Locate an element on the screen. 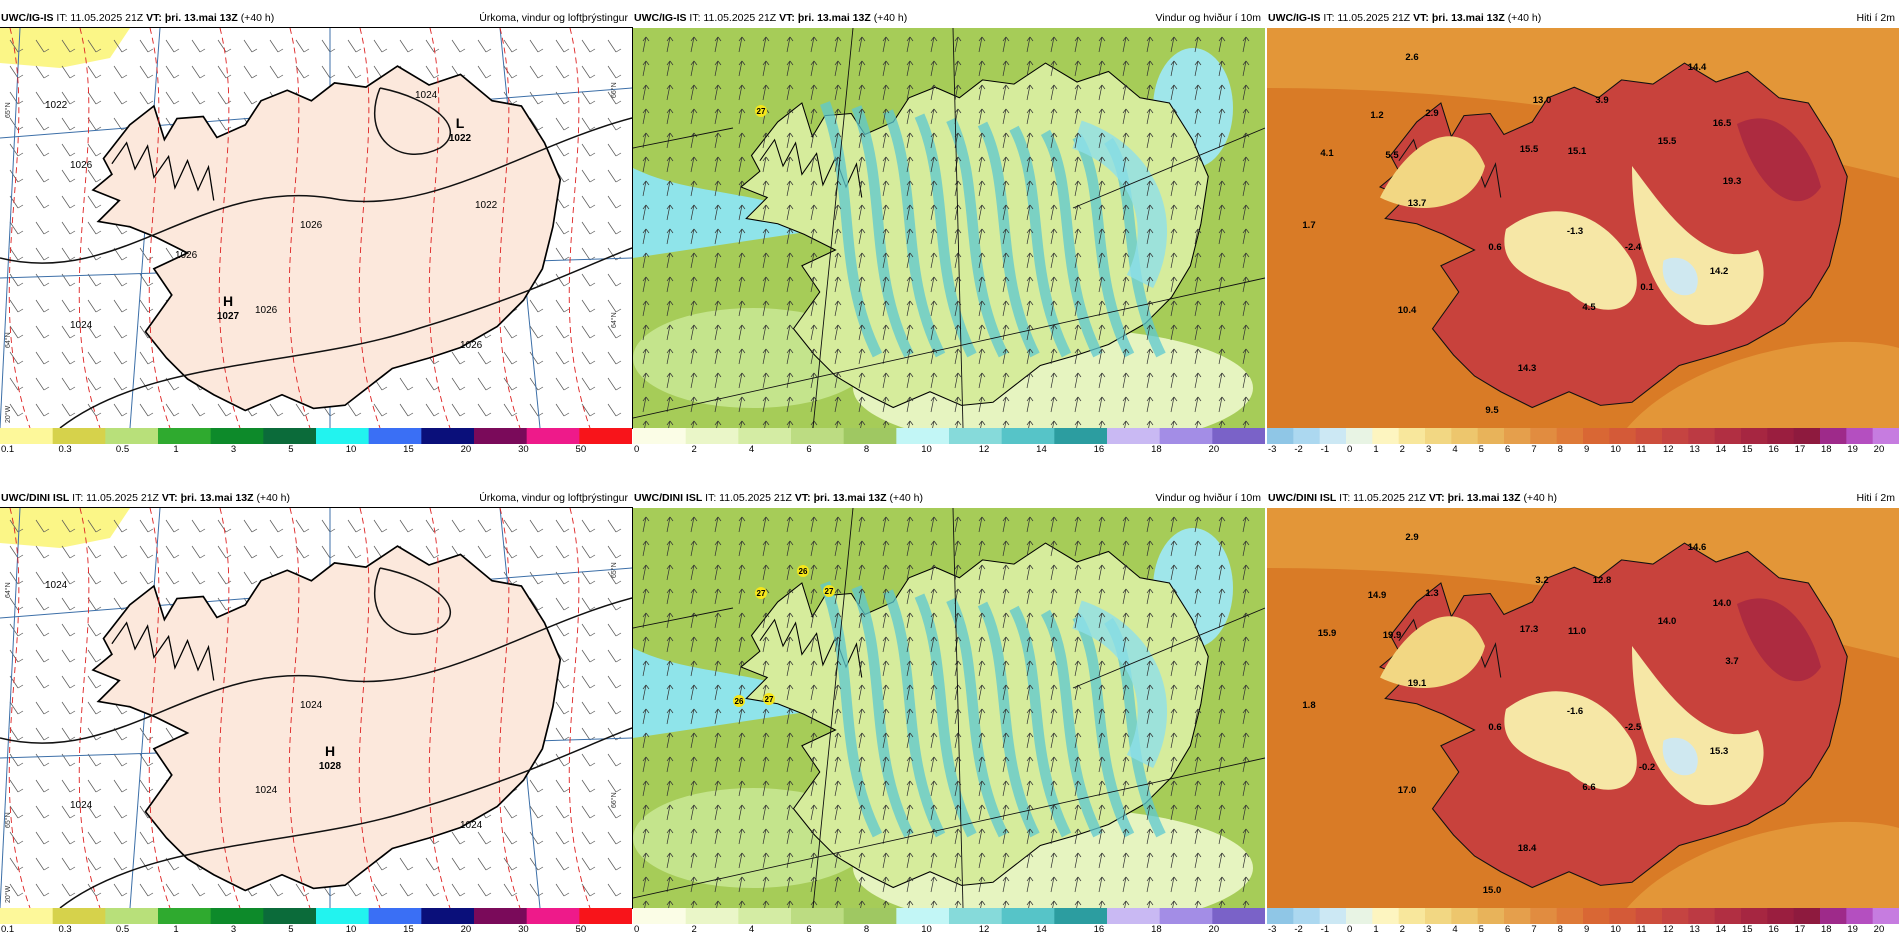  pressure-center-value: 1028 is located at coordinates (330, 766).